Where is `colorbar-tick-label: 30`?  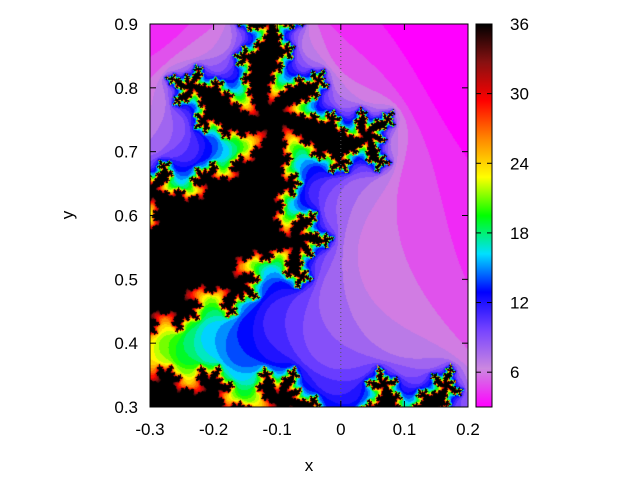
colorbar-tick-label: 30 is located at coordinates (519, 94).